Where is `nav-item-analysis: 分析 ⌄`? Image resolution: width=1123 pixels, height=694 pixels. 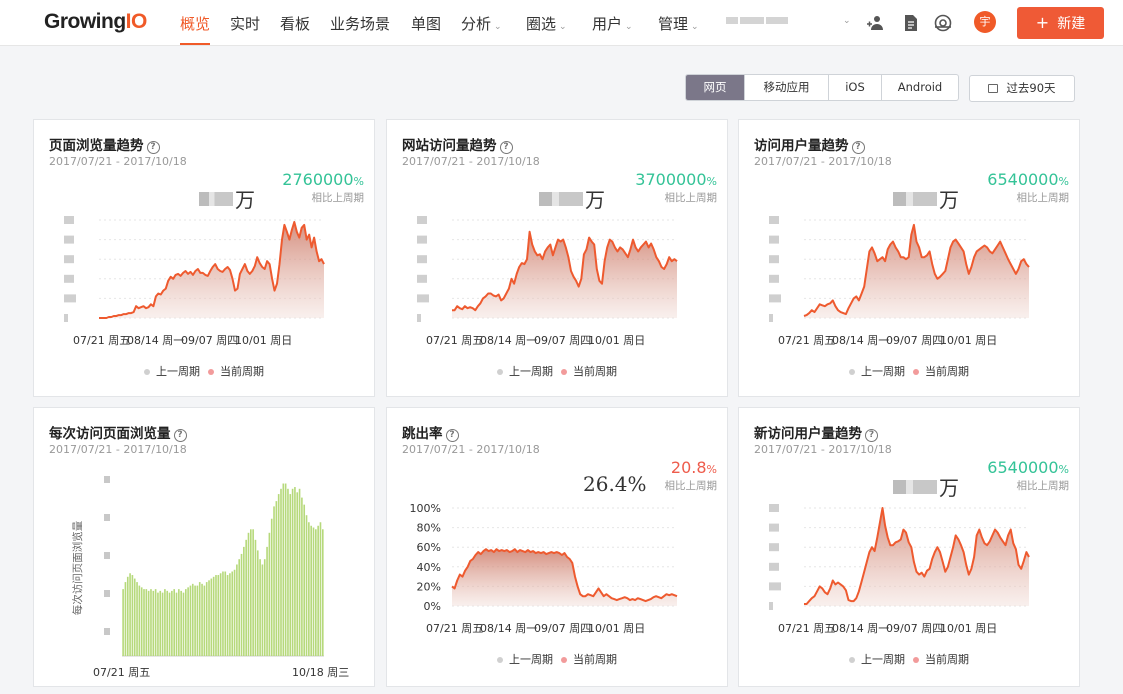
nav-item-analysis: 分析 ⌄ is located at coordinates (481, 24).